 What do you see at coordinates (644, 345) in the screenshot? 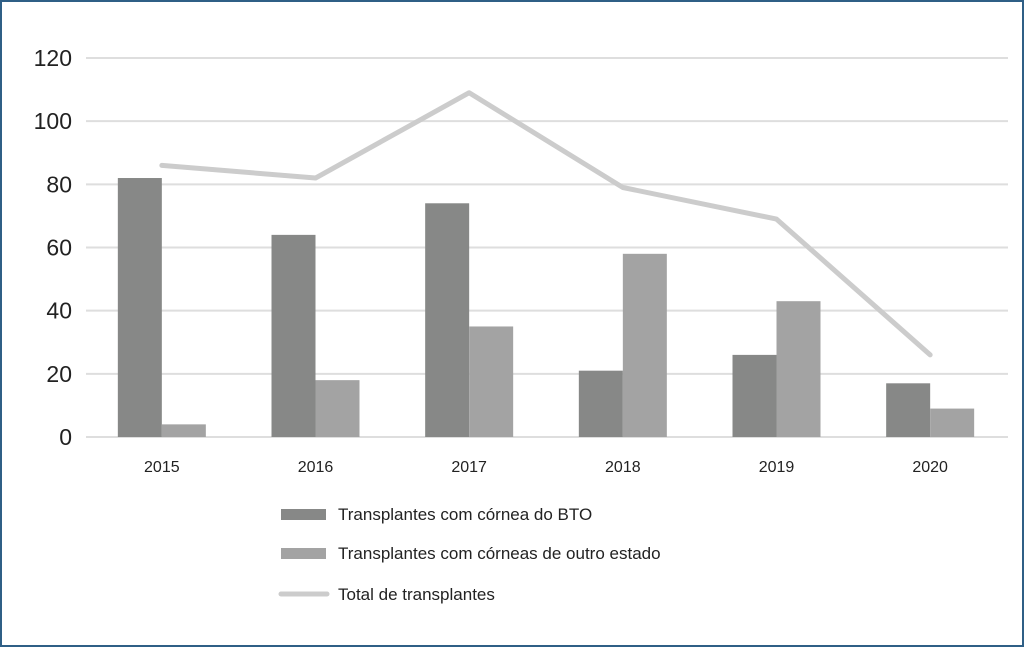
I see `bar-outro-estado-2018` at bounding box center [644, 345].